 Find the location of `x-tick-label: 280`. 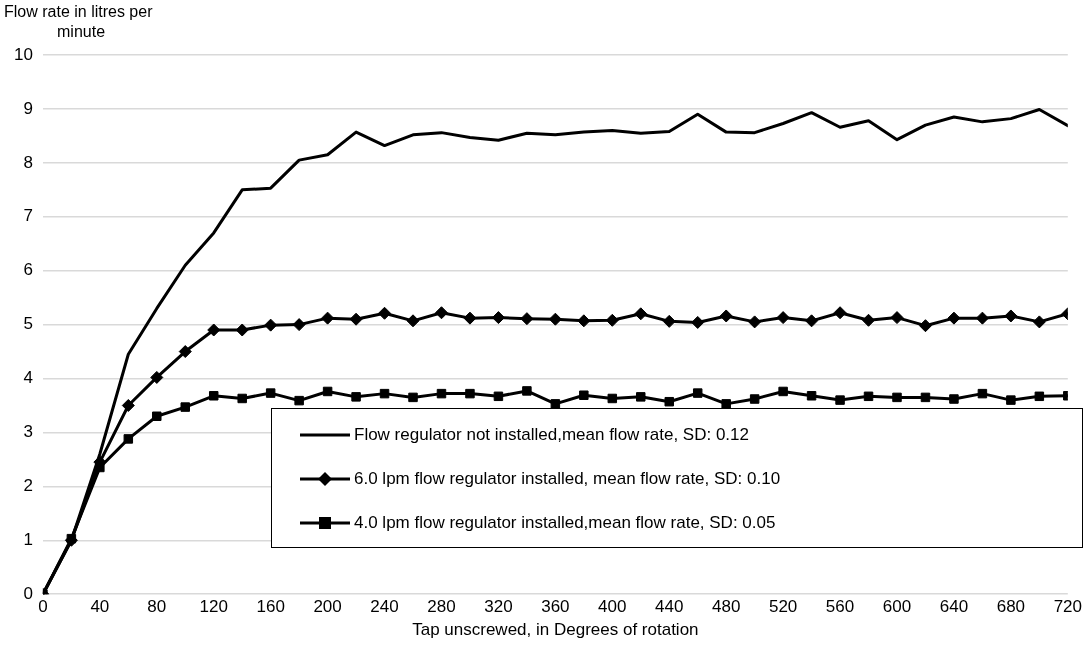

x-tick-label: 280 is located at coordinates (441, 607).